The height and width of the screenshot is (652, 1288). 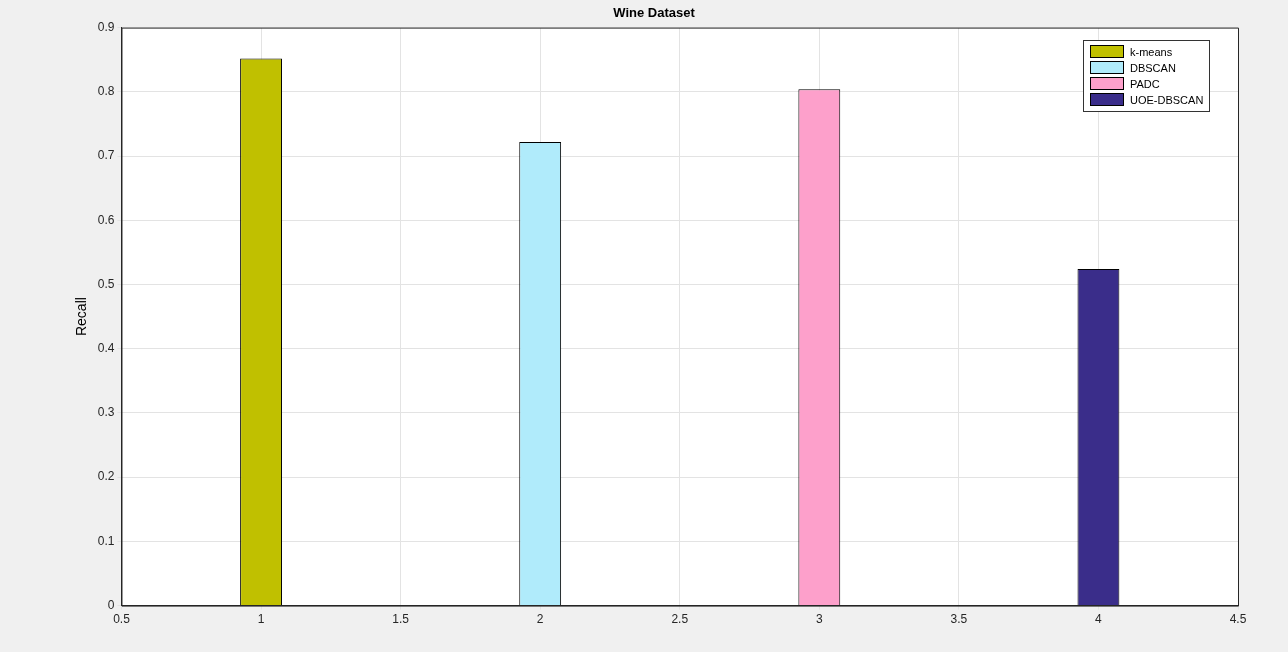 I want to click on y-tick-label: 0.6, so click(x=106, y=219).